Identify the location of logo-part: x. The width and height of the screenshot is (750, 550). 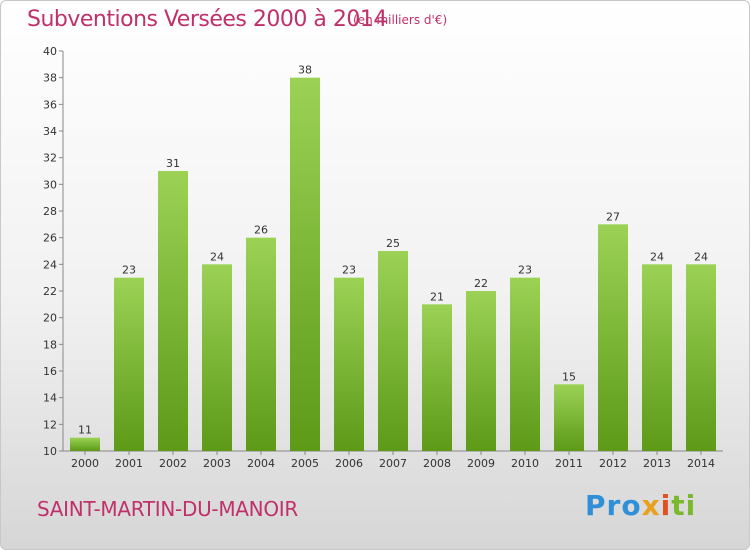
(651, 505).